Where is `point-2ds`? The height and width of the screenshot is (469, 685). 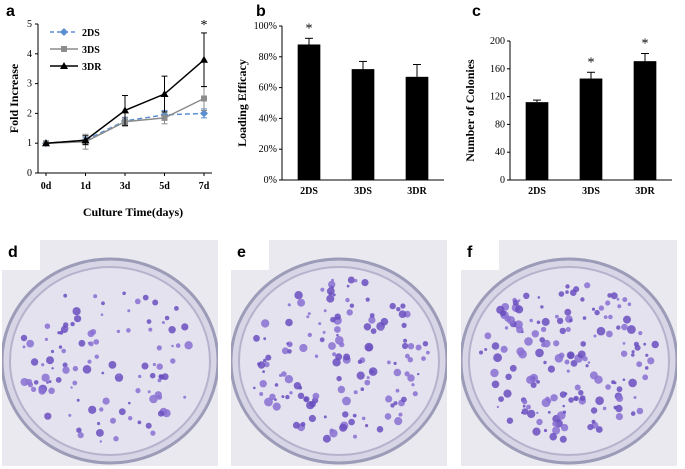
point-2ds is located at coordinates (204, 113).